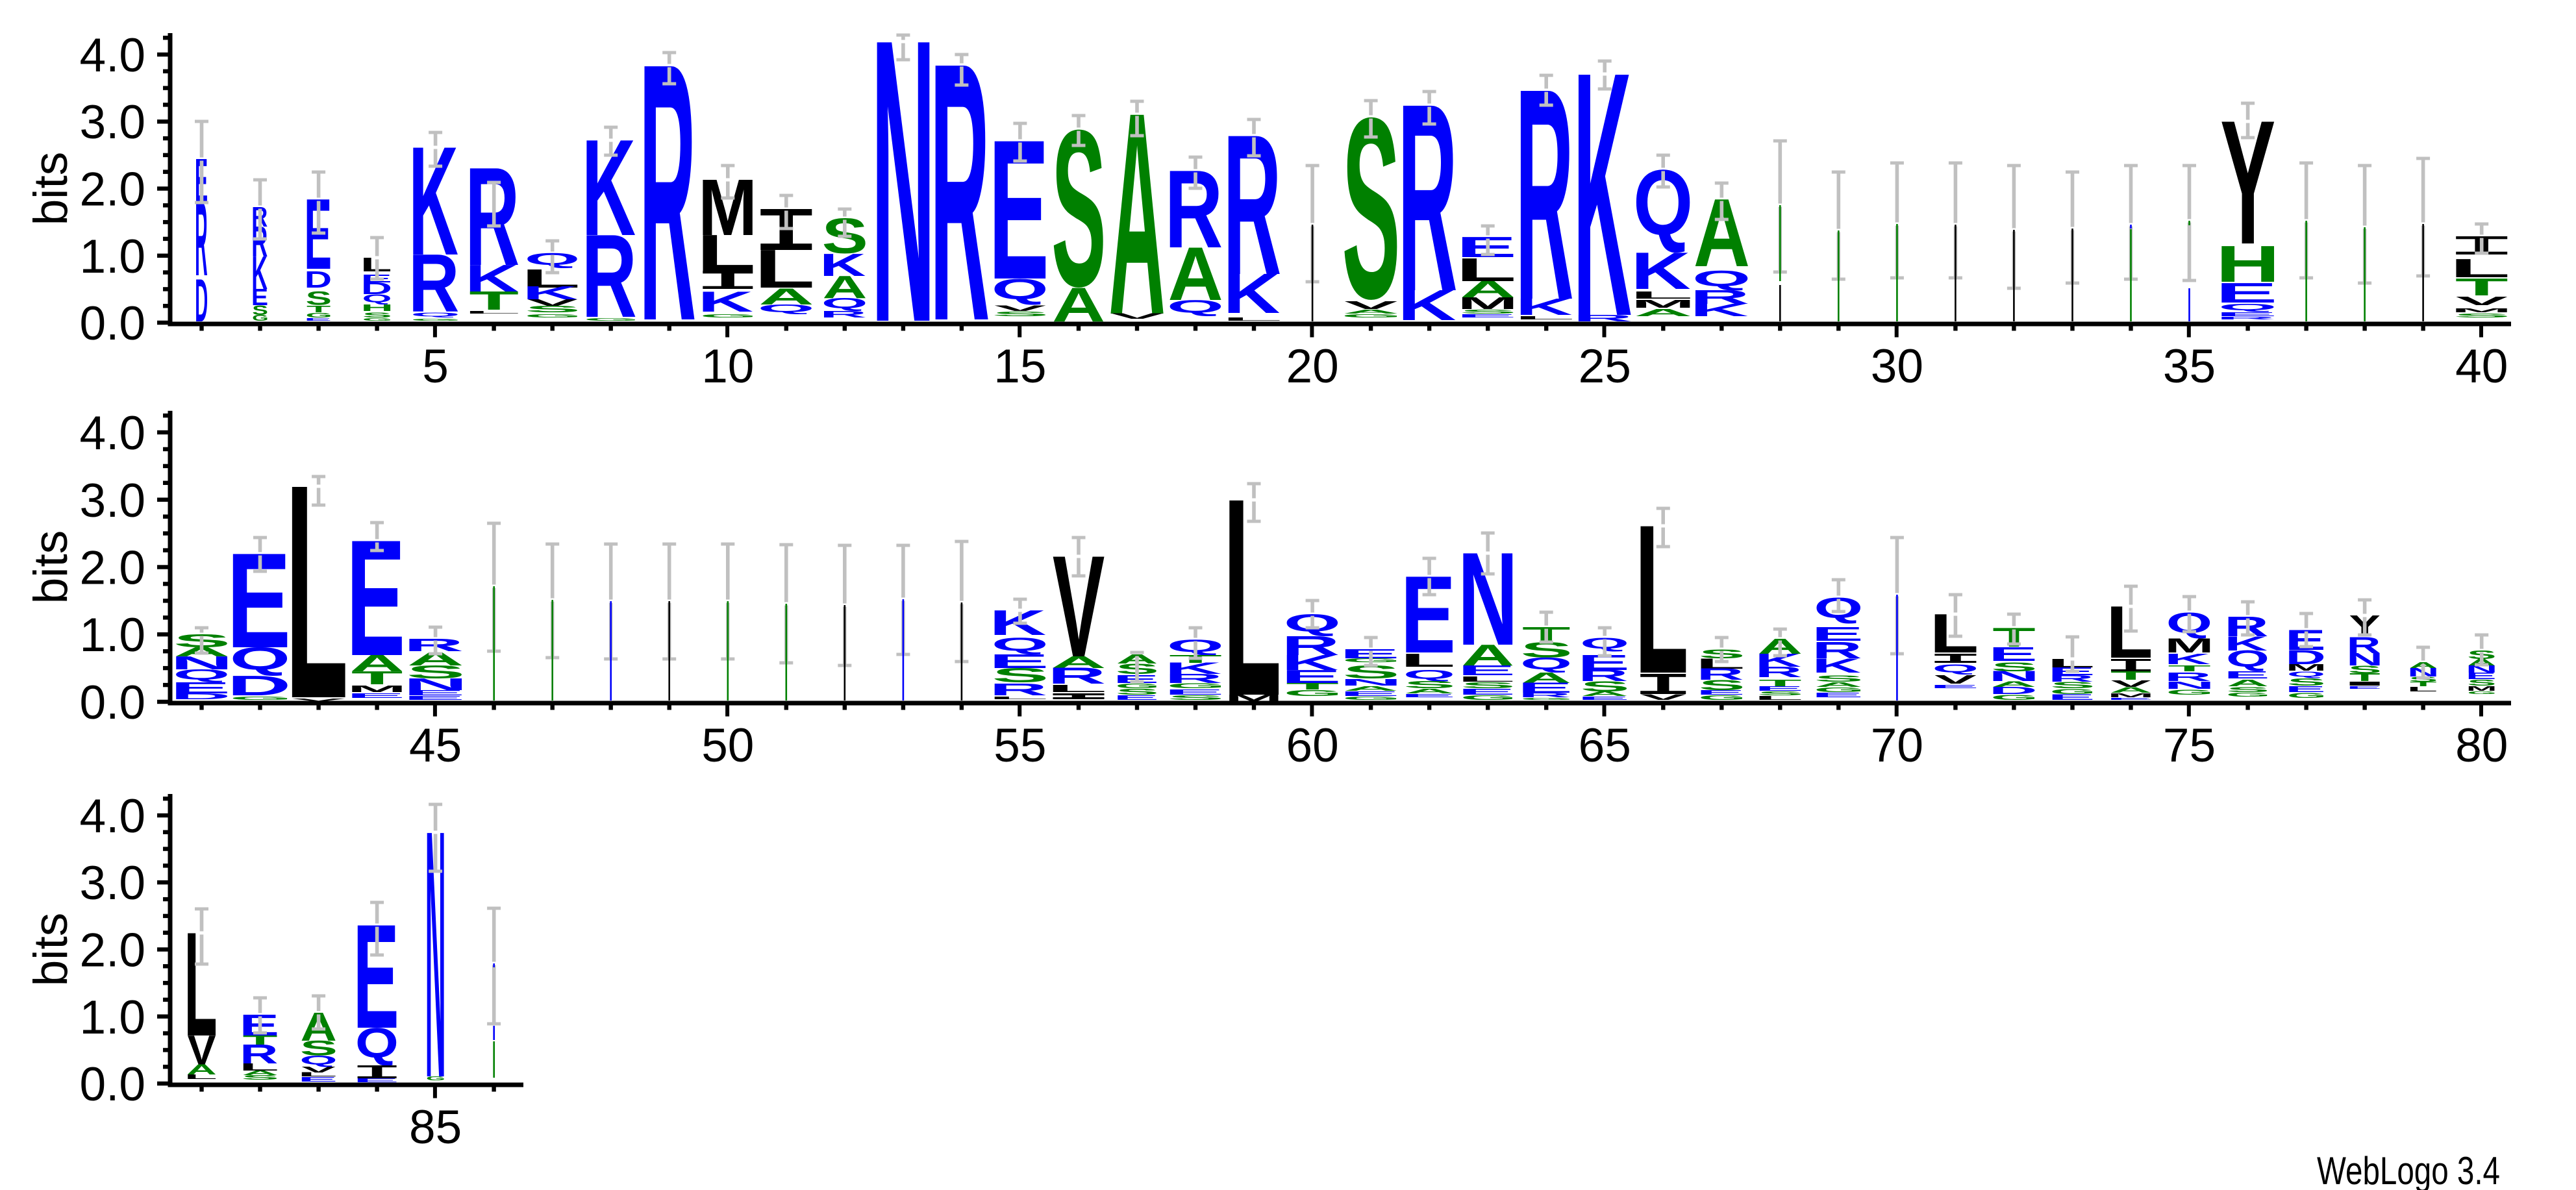 Image resolution: width=2576 pixels, height=1190 pixels. Describe the element at coordinates (1020, 746) in the screenshot. I see `svg-text: 55` at that location.